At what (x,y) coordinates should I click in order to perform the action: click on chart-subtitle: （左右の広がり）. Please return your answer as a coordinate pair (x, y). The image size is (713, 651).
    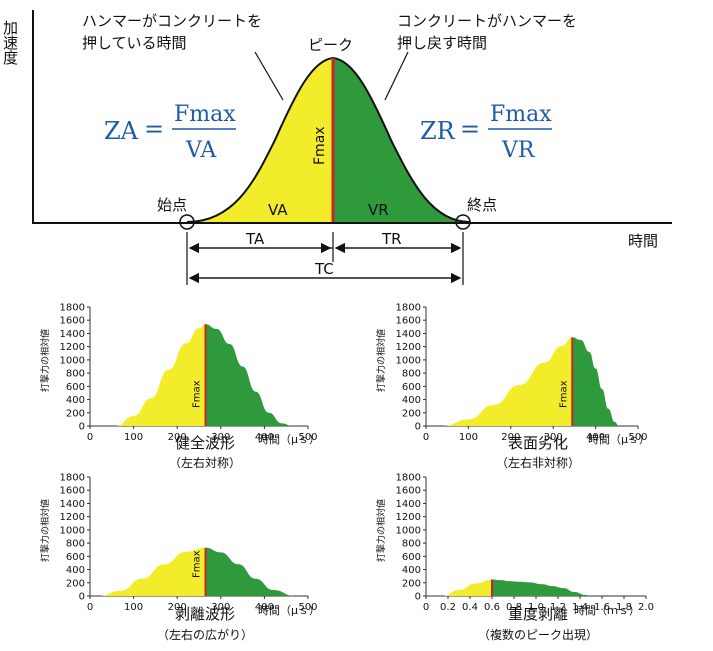
    Looking at the image, I should click on (205, 634).